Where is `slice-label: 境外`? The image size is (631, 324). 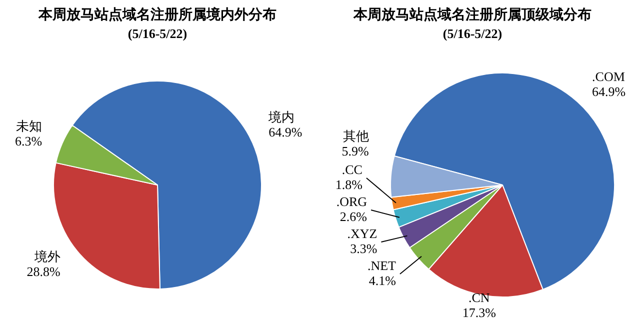 slice-label: 境外 is located at coordinates (46, 256).